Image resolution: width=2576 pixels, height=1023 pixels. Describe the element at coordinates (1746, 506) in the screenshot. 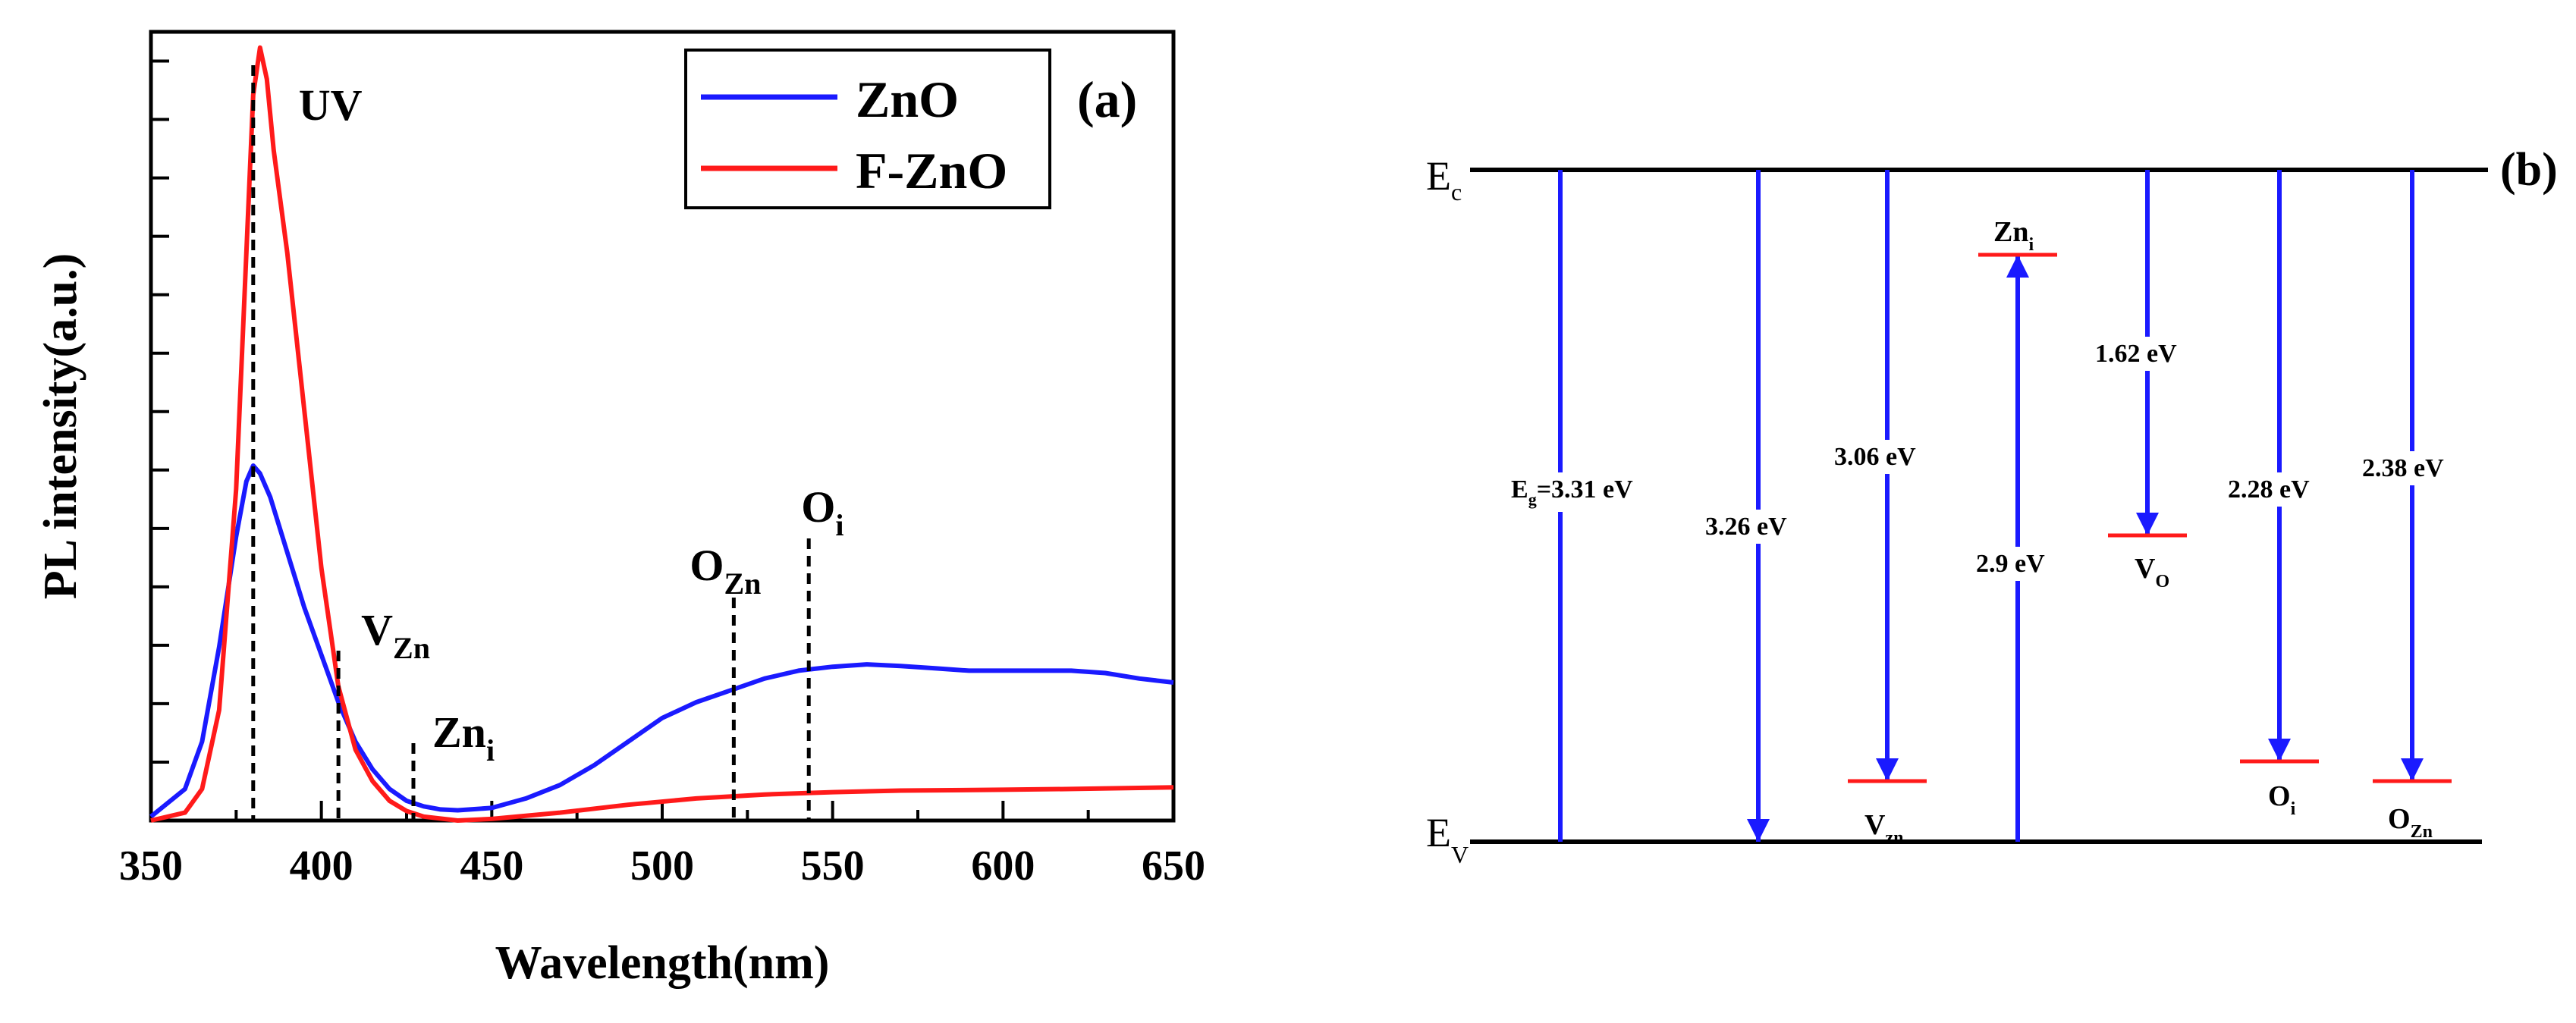

I see `transition-gap-1: 3.26 eV` at that location.